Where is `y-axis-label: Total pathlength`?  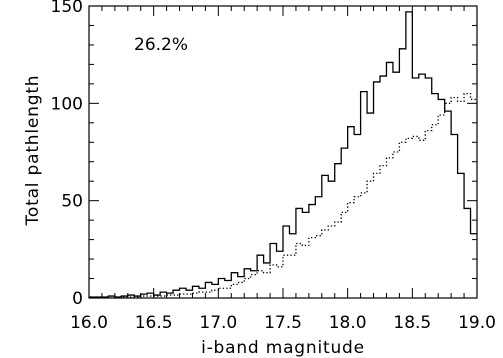
y-axis-label: Total pathlength is located at coordinates (33, 151).